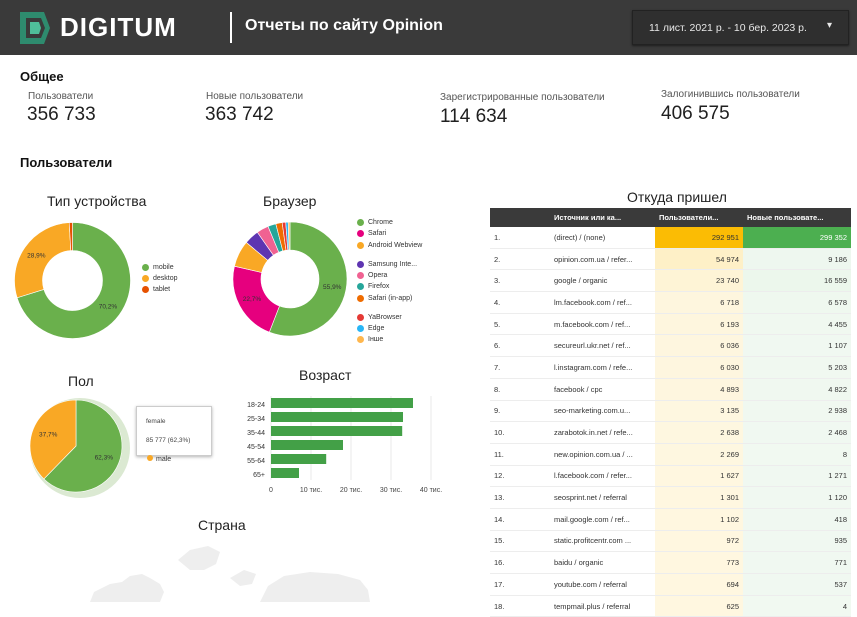  I want to click on row-new-users: 16 559, so click(797, 281).